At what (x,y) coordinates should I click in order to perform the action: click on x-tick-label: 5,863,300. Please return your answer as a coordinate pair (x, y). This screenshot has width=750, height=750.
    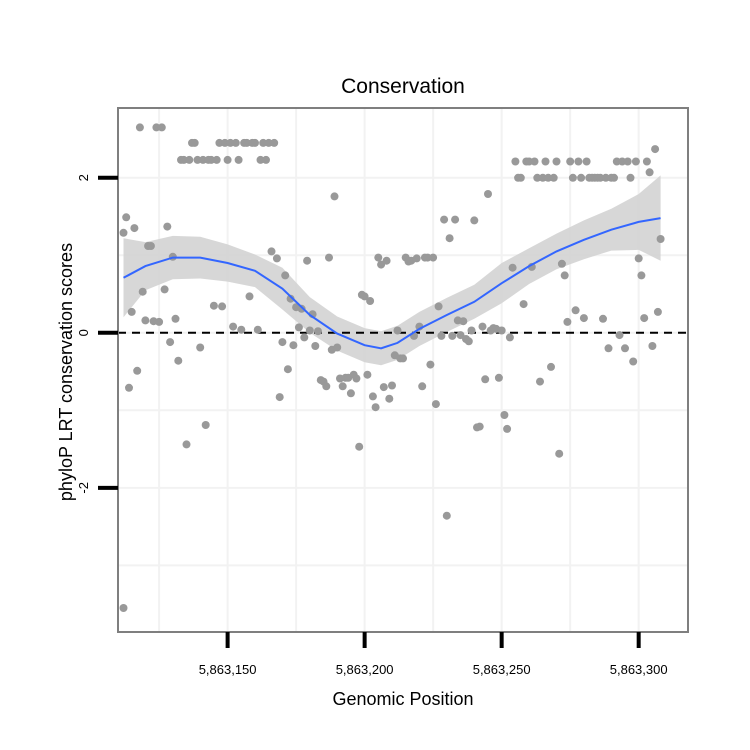
    Looking at the image, I should click on (639, 669).